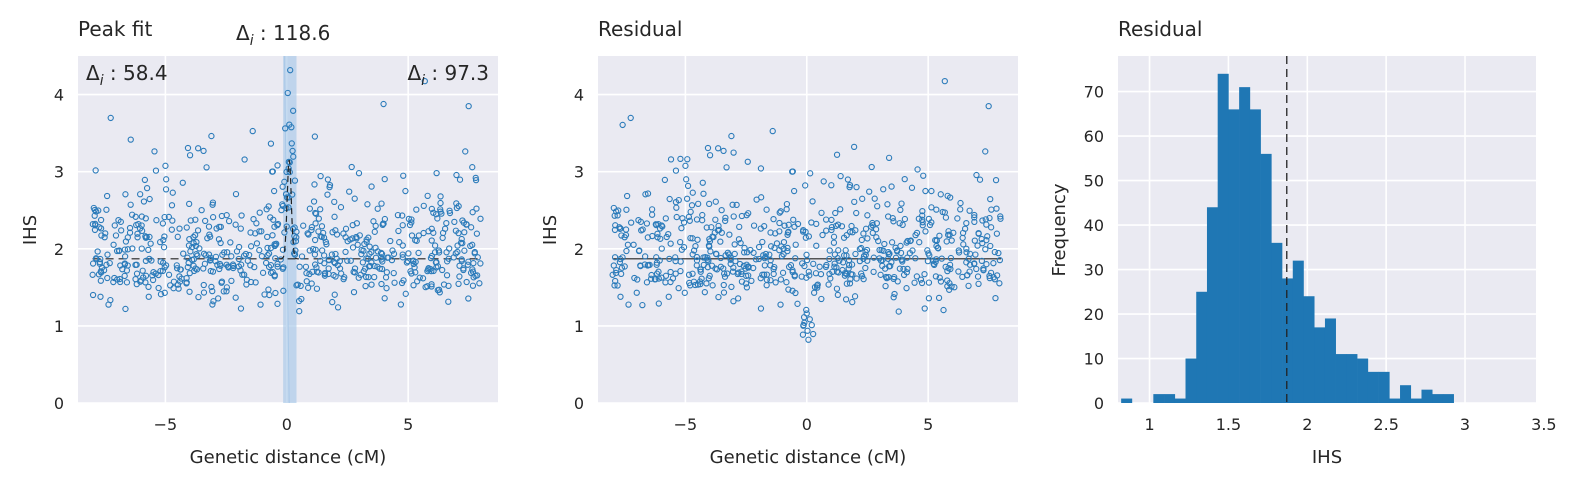 The image size is (1571, 488). Describe the element at coordinates (808, 457) in the screenshot. I see `x-axis-label: Genetic distance (cM)` at that location.